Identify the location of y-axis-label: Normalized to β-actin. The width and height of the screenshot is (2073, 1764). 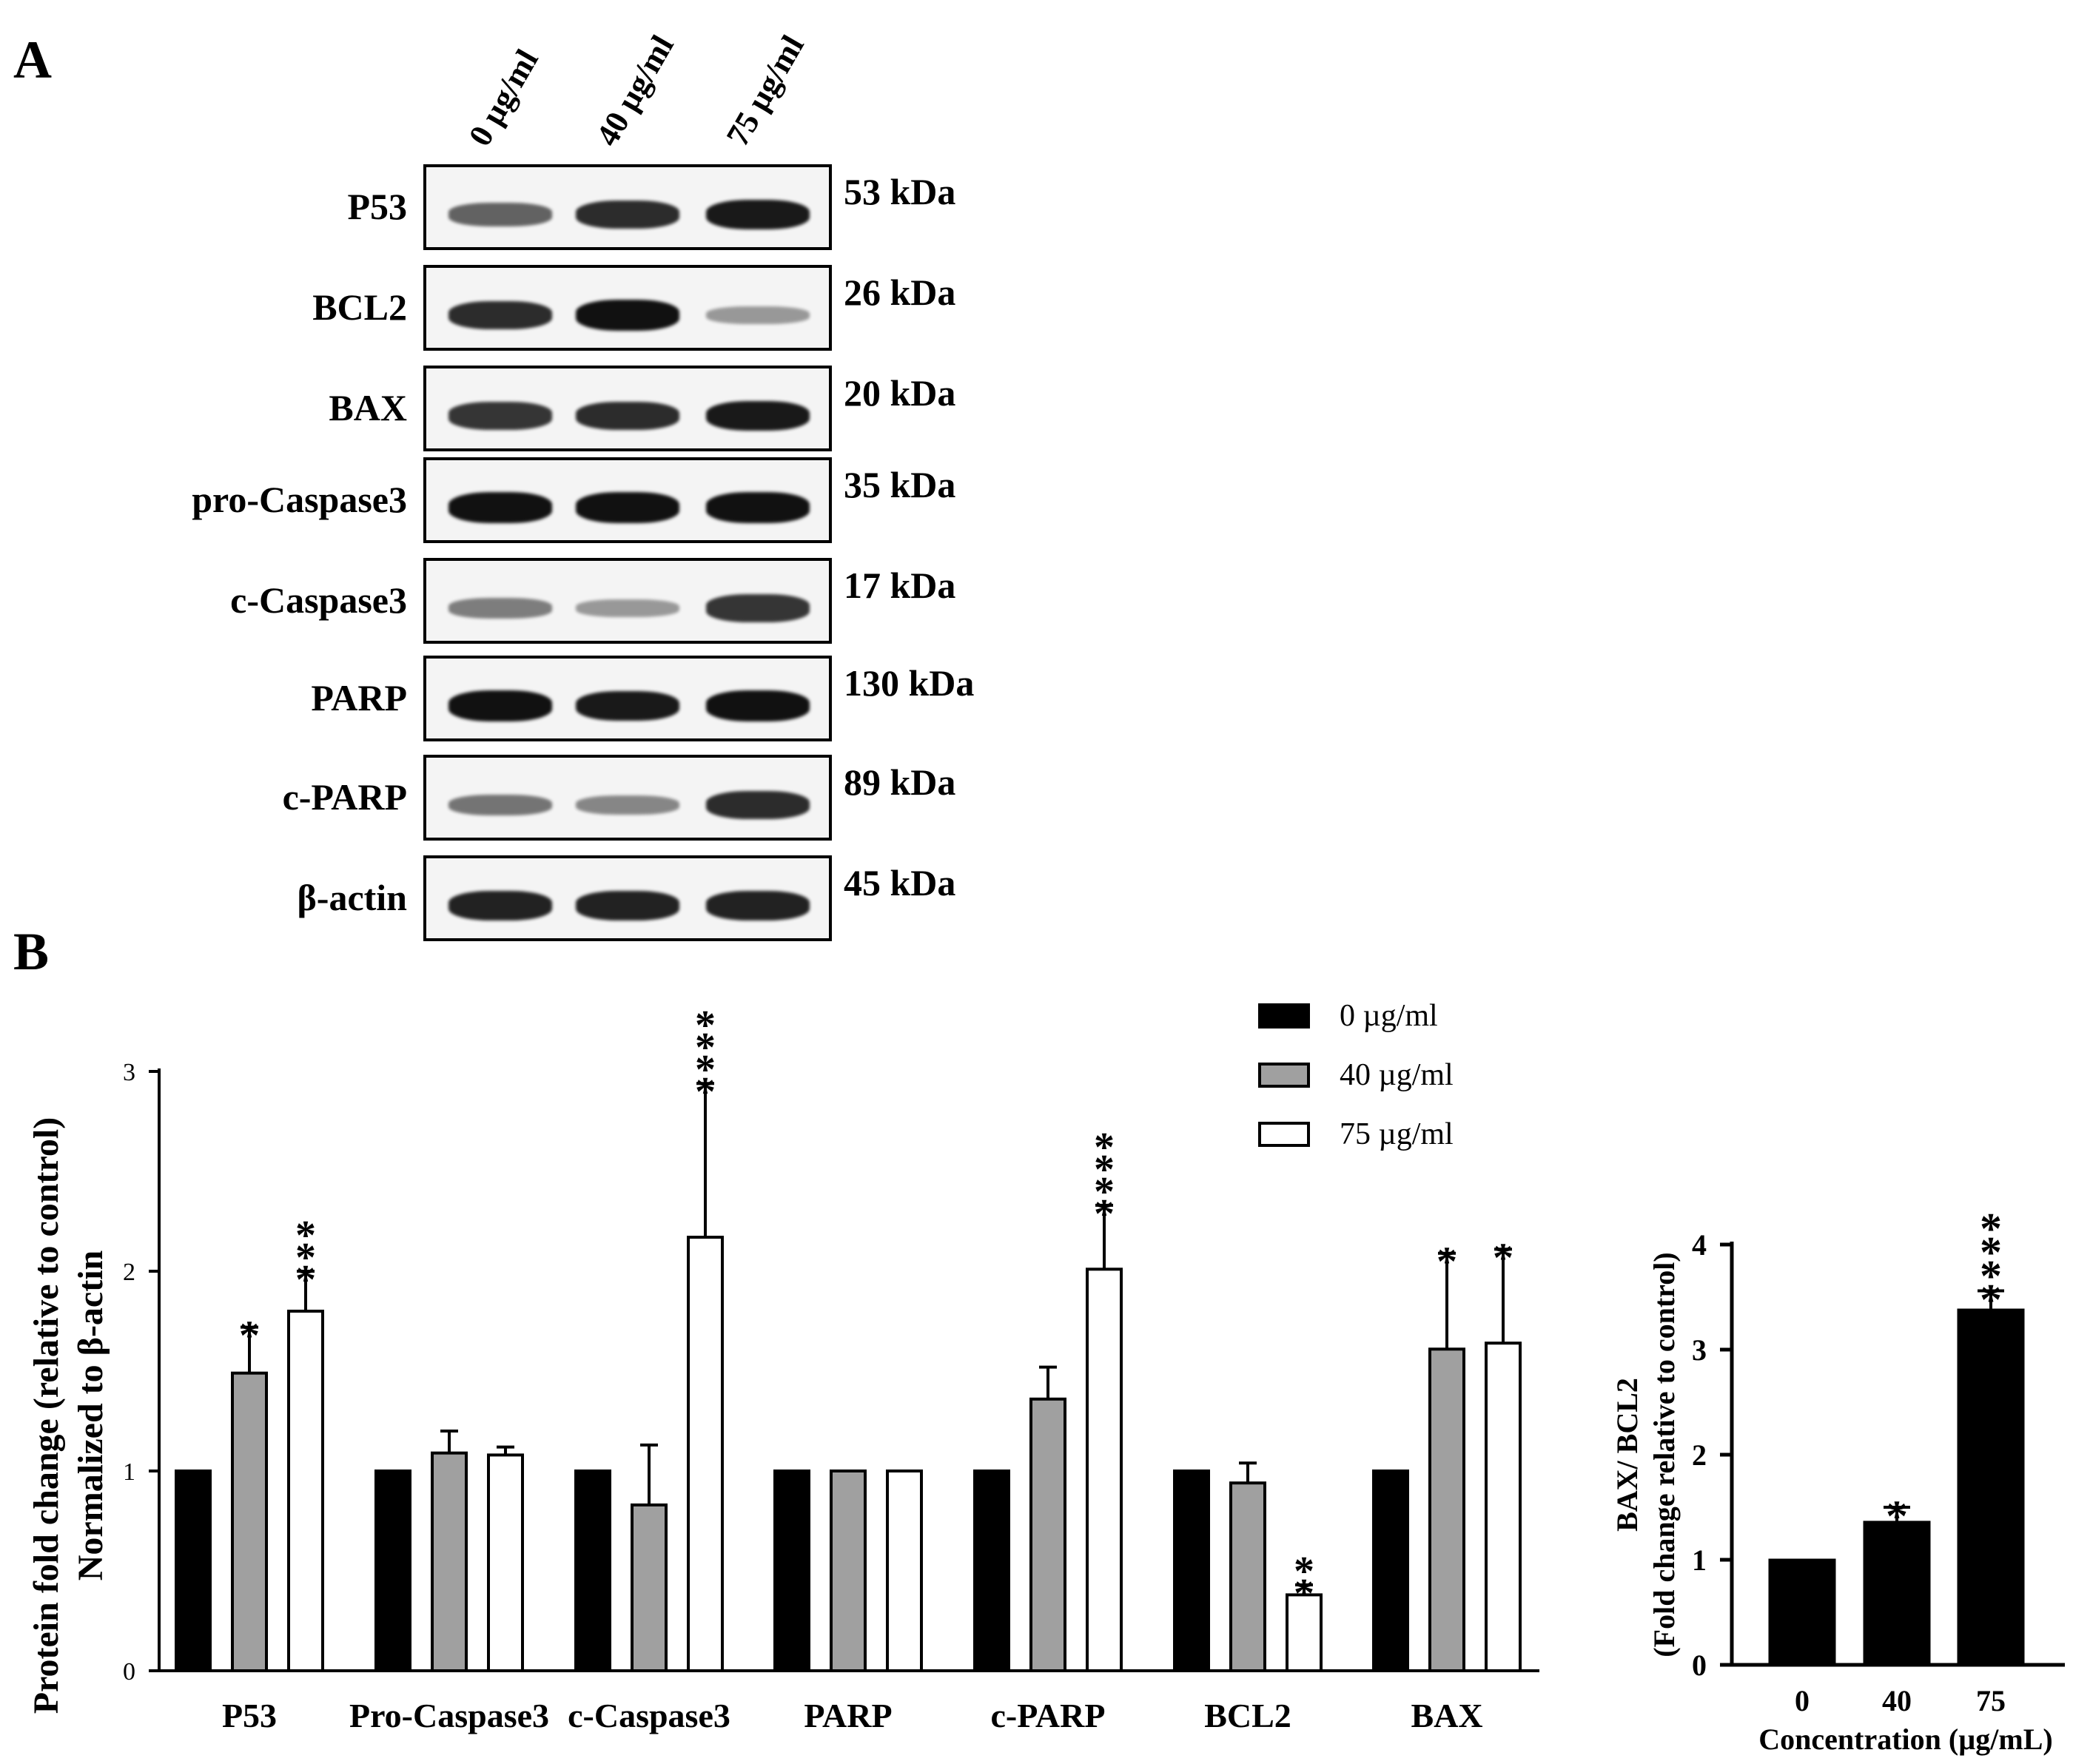
(90, 1415).